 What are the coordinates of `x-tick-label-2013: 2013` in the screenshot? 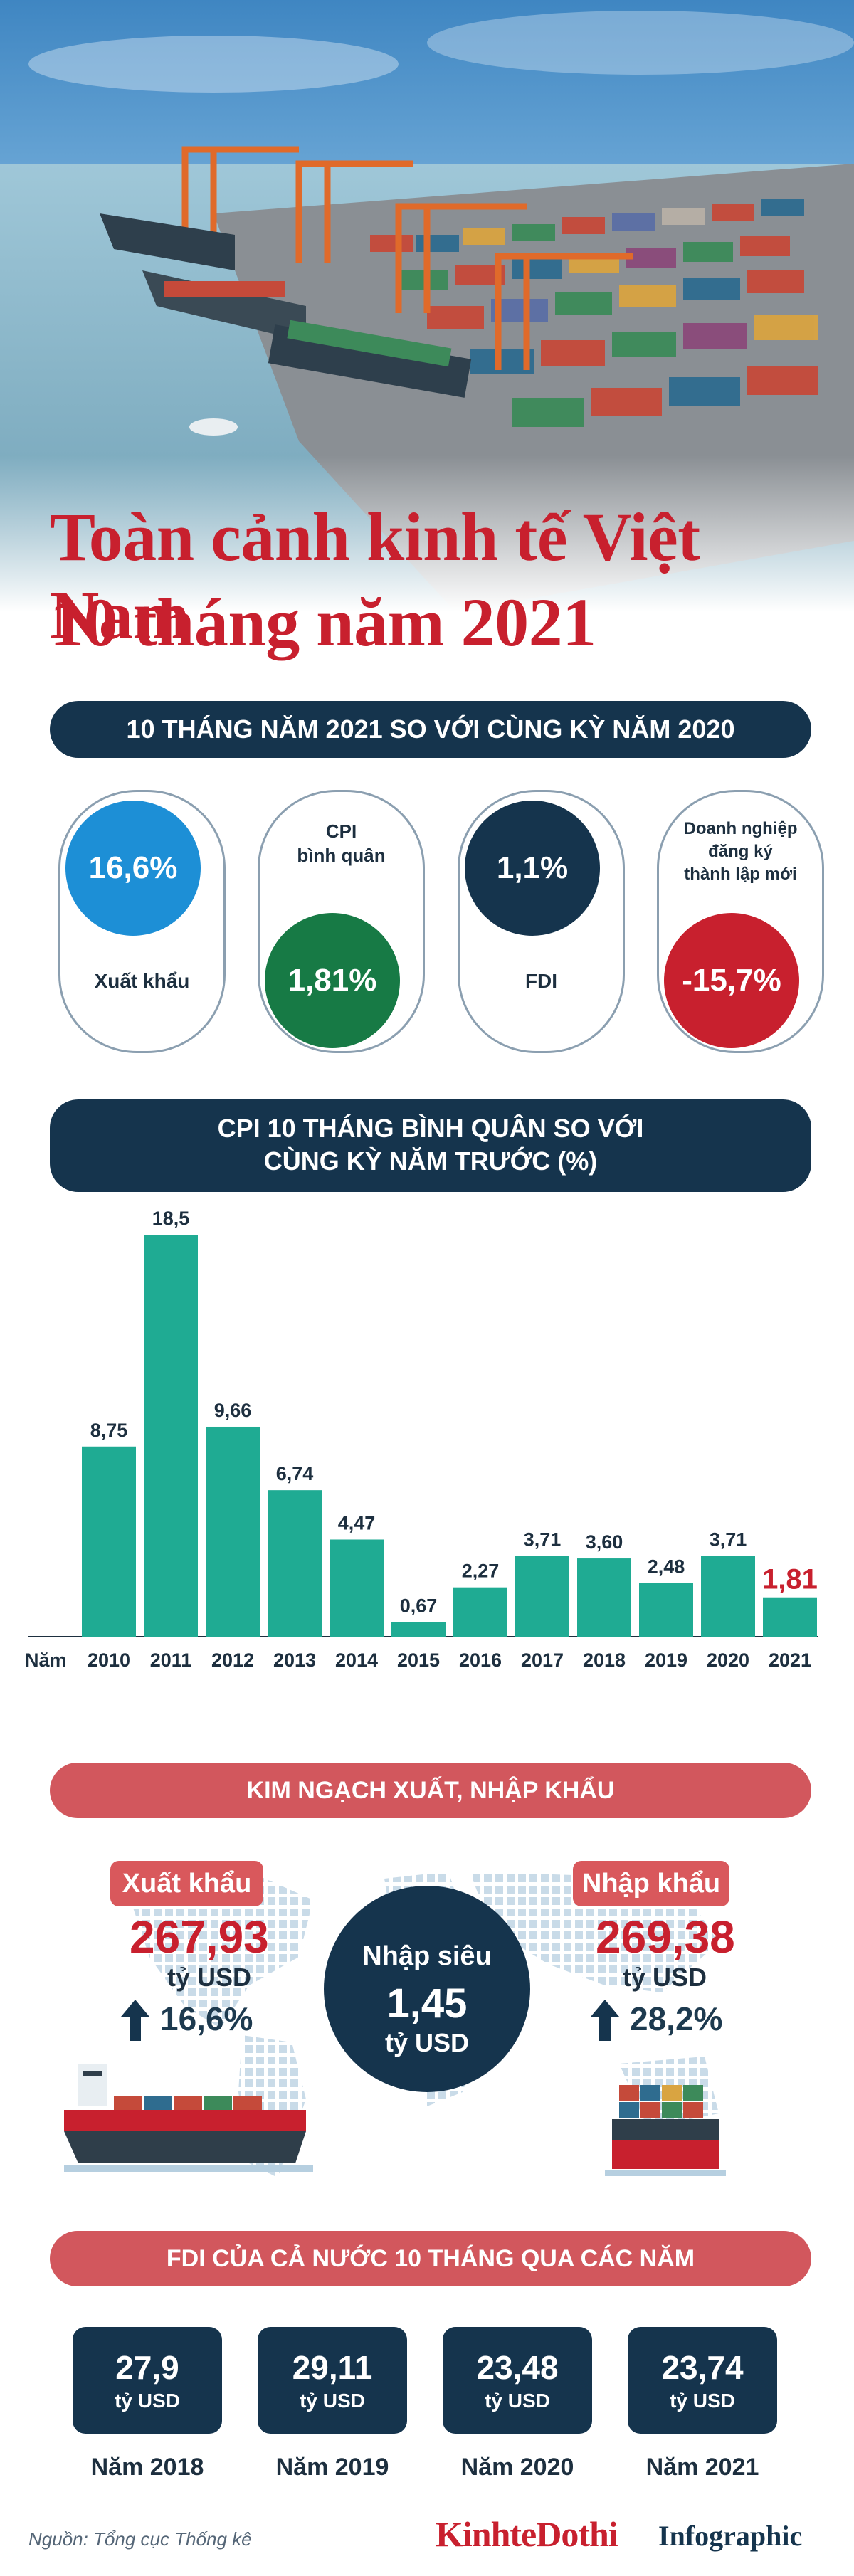 It's located at (294, 1660).